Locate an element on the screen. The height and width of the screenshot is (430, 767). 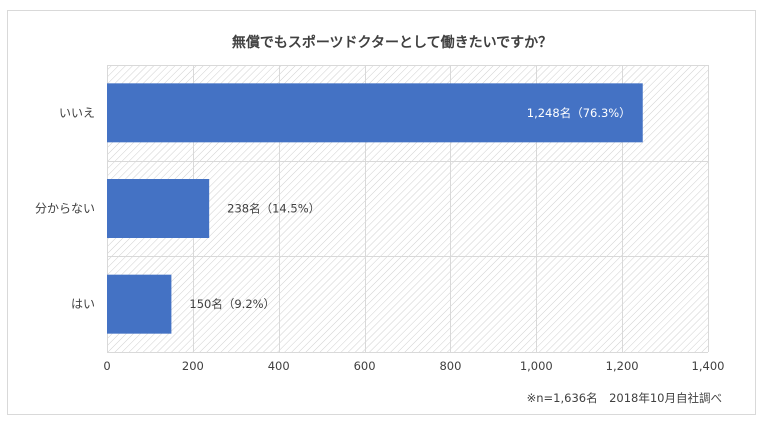
x-tick-label-4: 800 is located at coordinates (450, 366).